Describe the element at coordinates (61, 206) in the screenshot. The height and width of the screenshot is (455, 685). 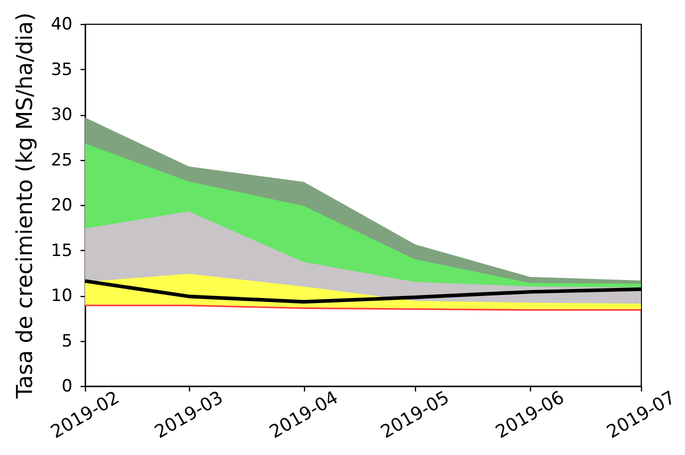
I see `y-tick-label: 20` at that location.